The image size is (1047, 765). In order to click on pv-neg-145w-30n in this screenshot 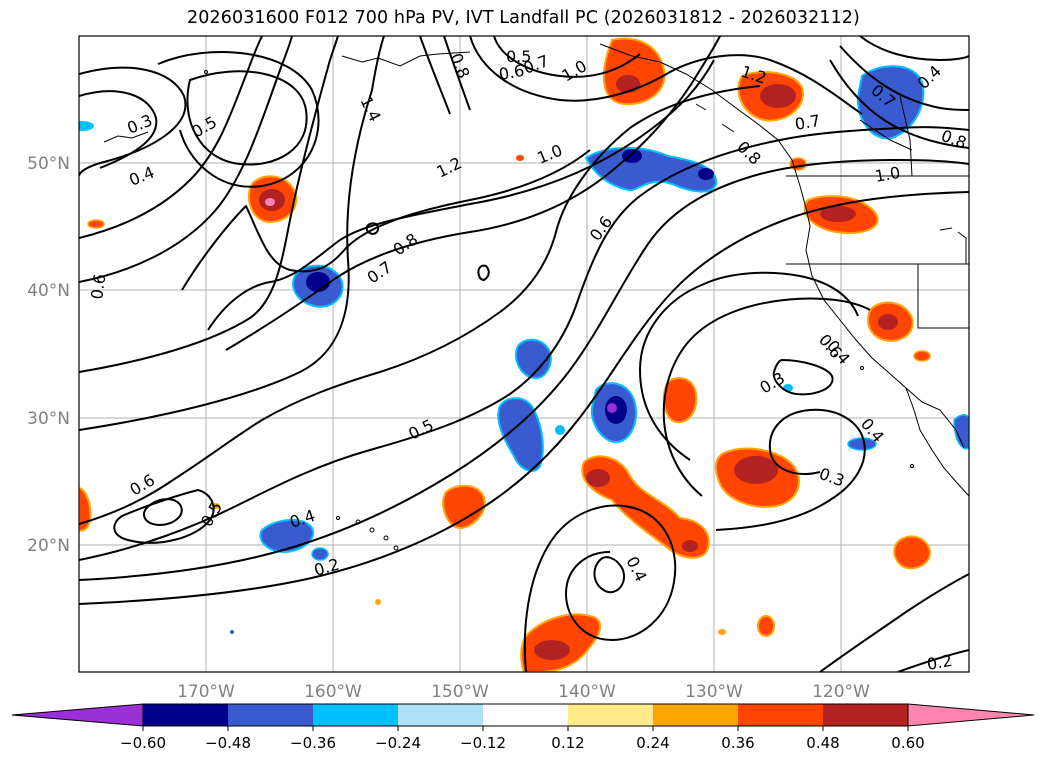, I will do `click(520, 434)`.